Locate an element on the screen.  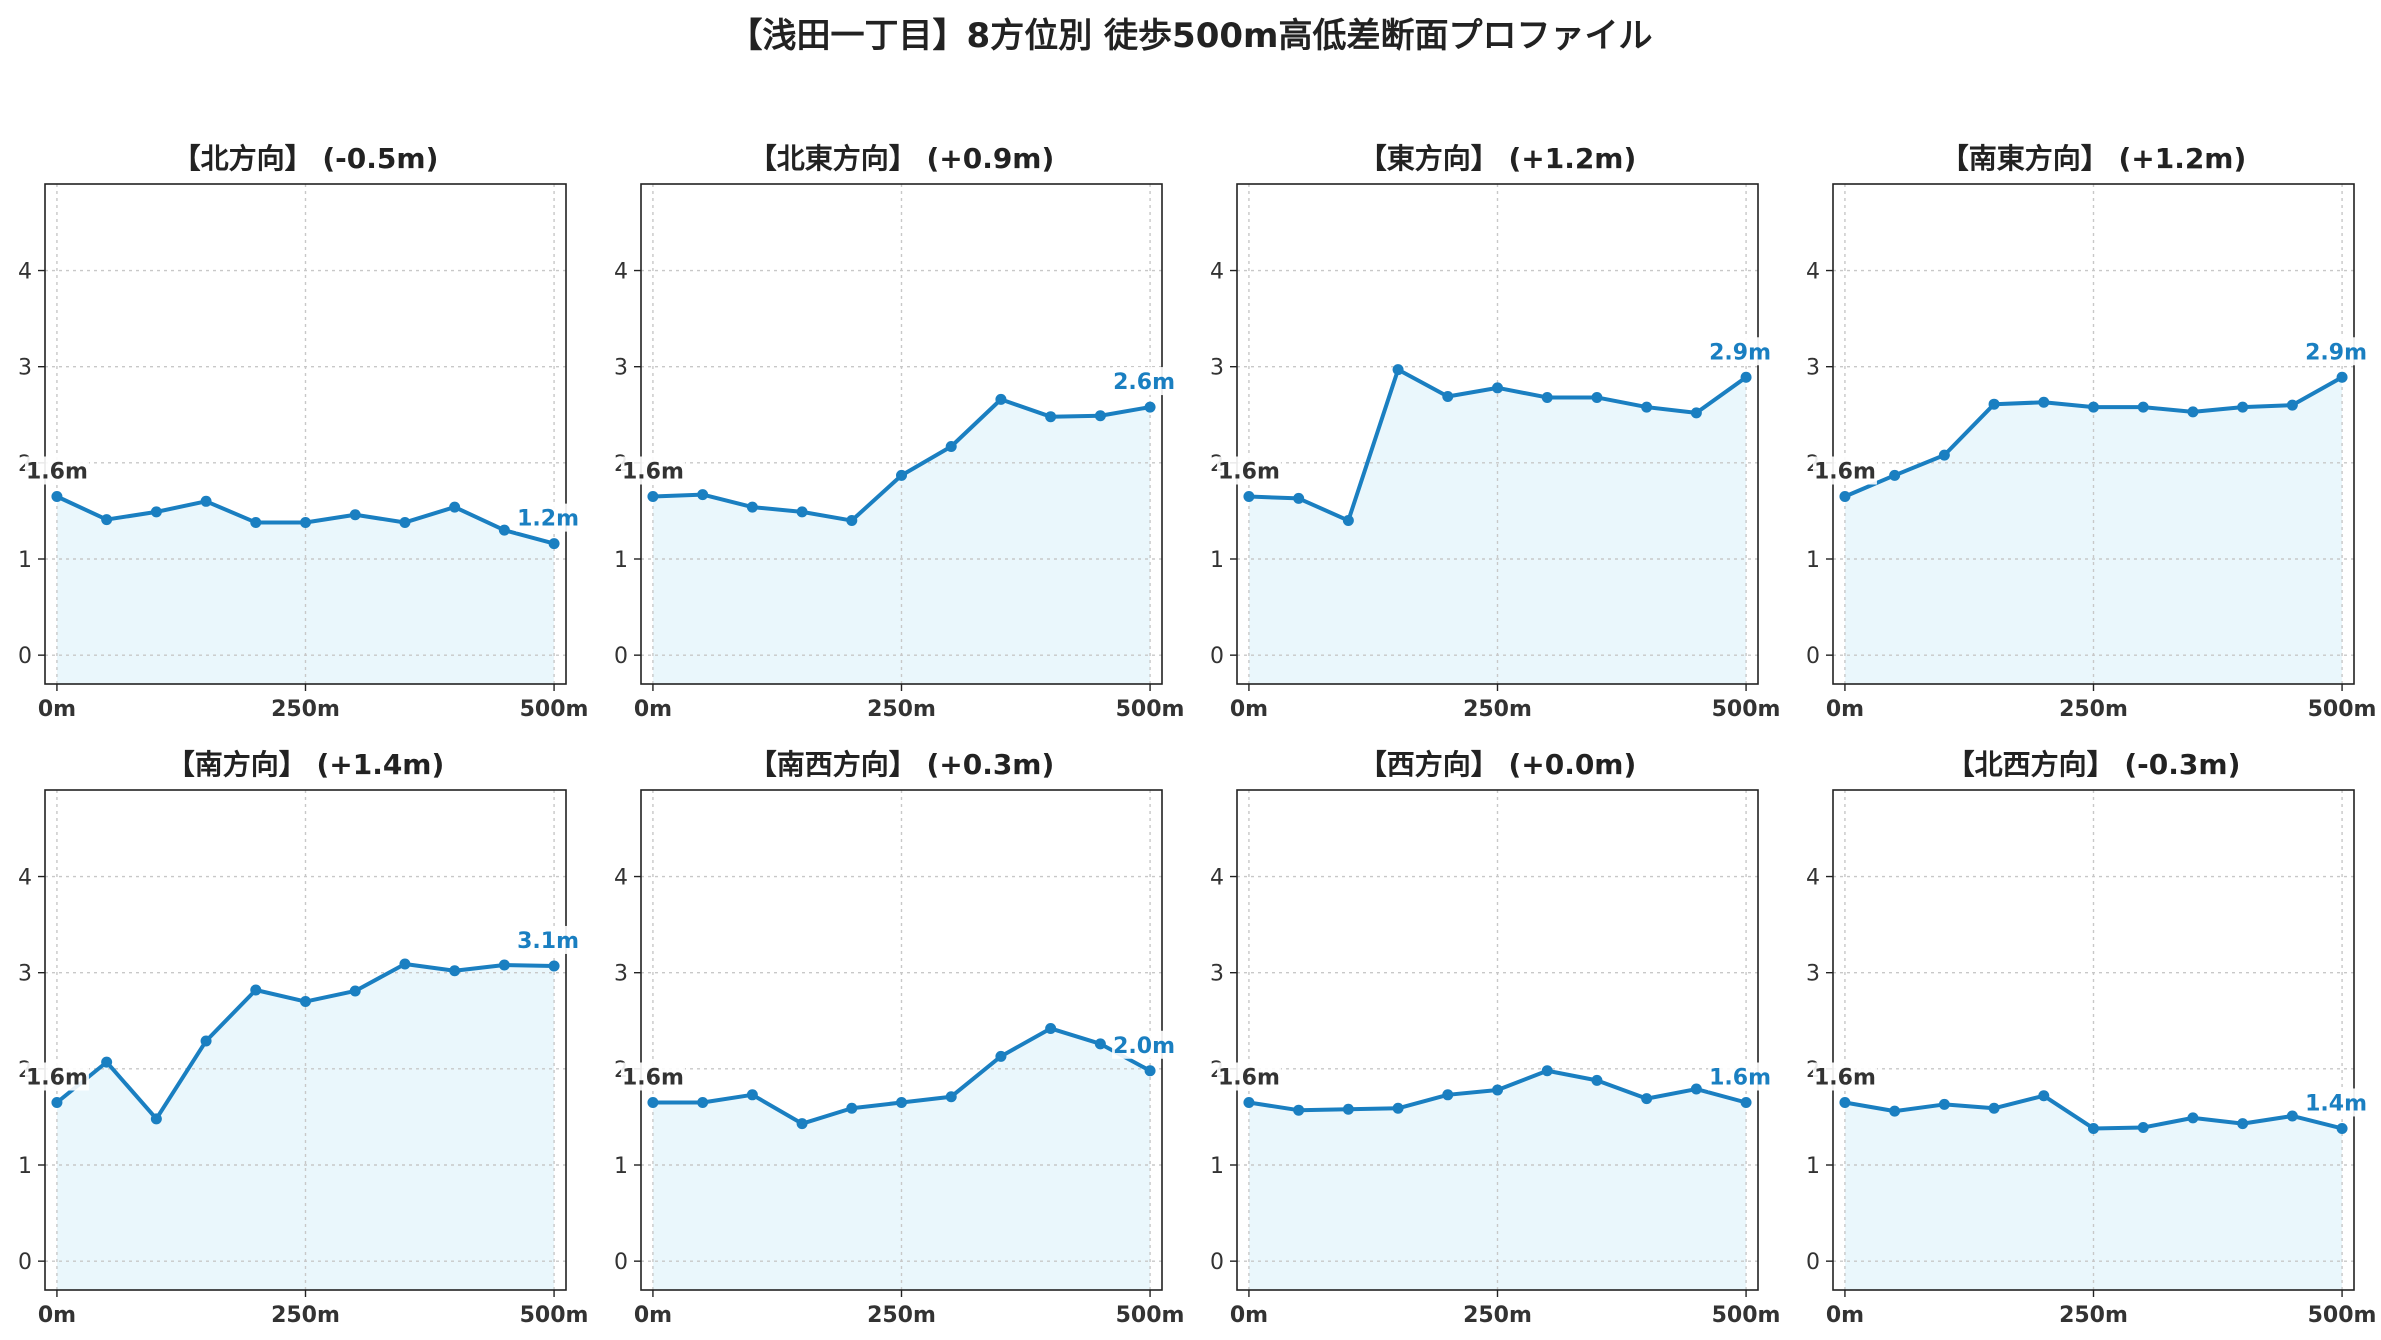
subplot-1: 【北方向】 (-0.5m)012340m250m500m1.6m1.2m is located at coordinates (303, 432).